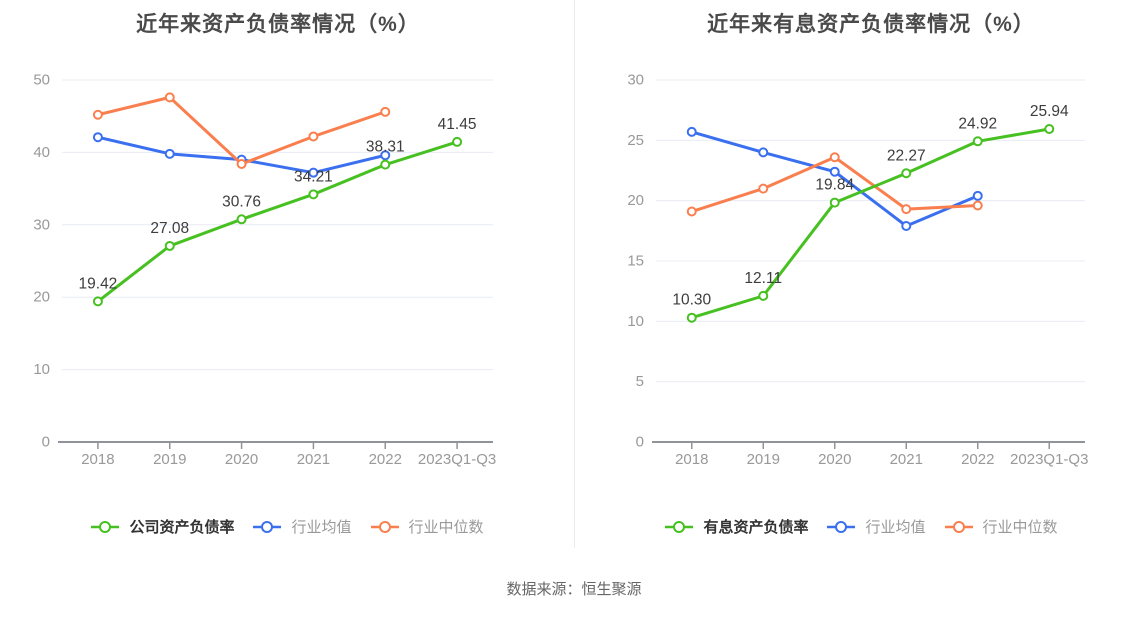  What do you see at coordinates (385, 147) in the screenshot?
I see `data-label: 38.31` at bounding box center [385, 147].